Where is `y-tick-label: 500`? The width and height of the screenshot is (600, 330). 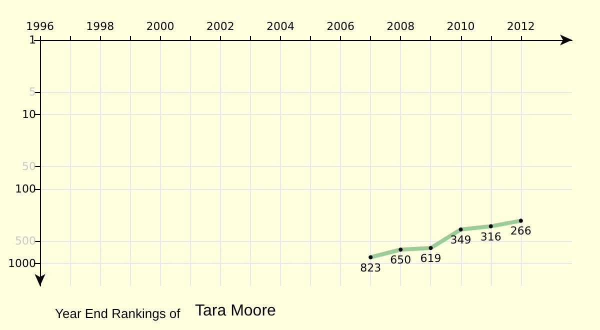
y-tick-label: 500 is located at coordinates (25, 241).